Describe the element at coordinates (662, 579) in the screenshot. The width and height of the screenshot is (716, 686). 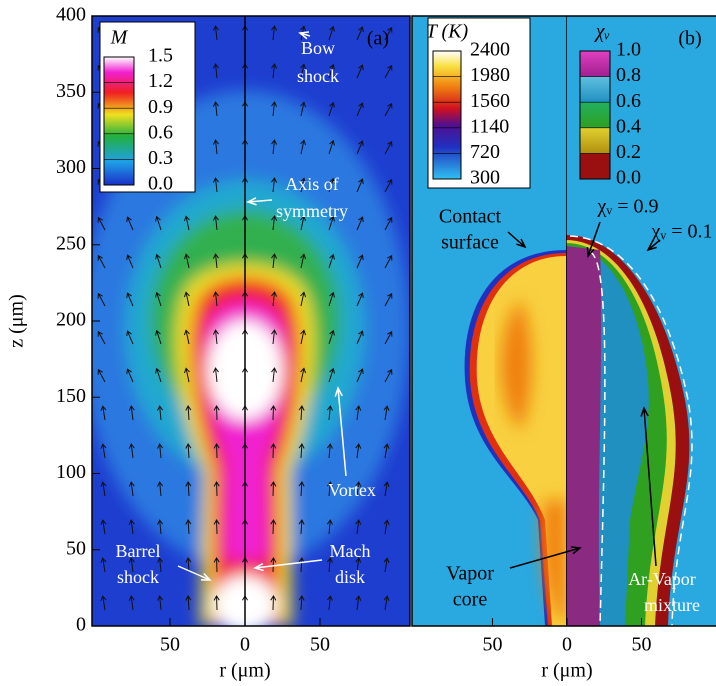
I see `annotation: Ar-Vapor` at that location.